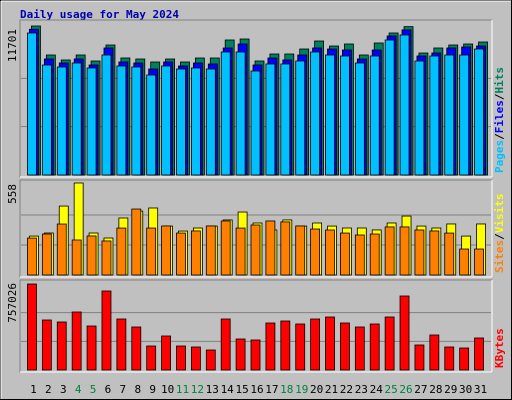 The image size is (512, 400). What do you see at coordinates (435, 389) in the screenshot?
I see `x-tick-label: 28` at bounding box center [435, 389].